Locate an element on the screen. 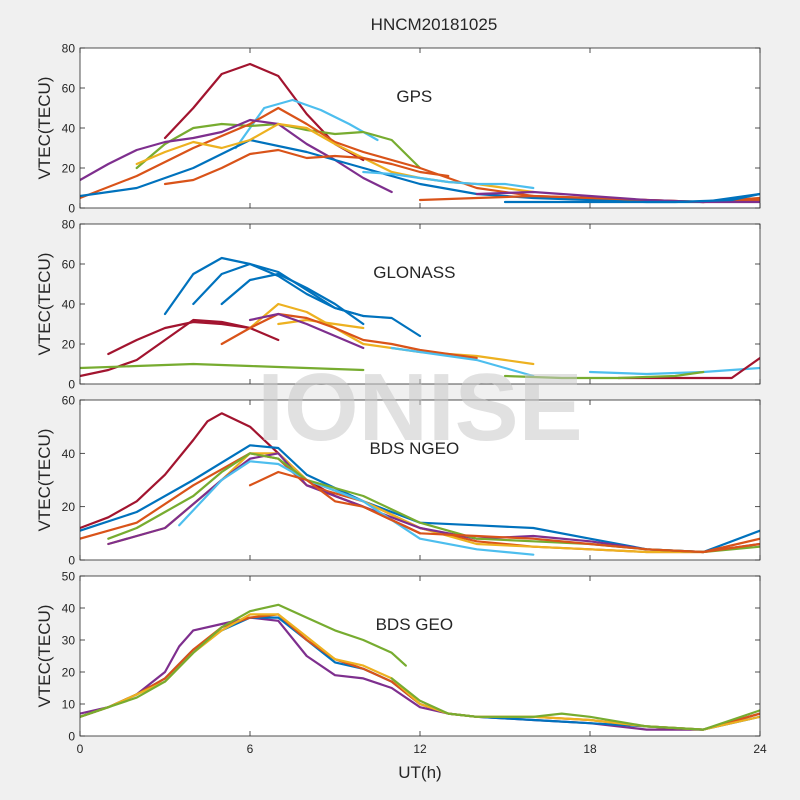 Image resolution: width=800 pixels, height=800 pixels. panel-annotation: BDS NGEO is located at coordinates (414, 448).